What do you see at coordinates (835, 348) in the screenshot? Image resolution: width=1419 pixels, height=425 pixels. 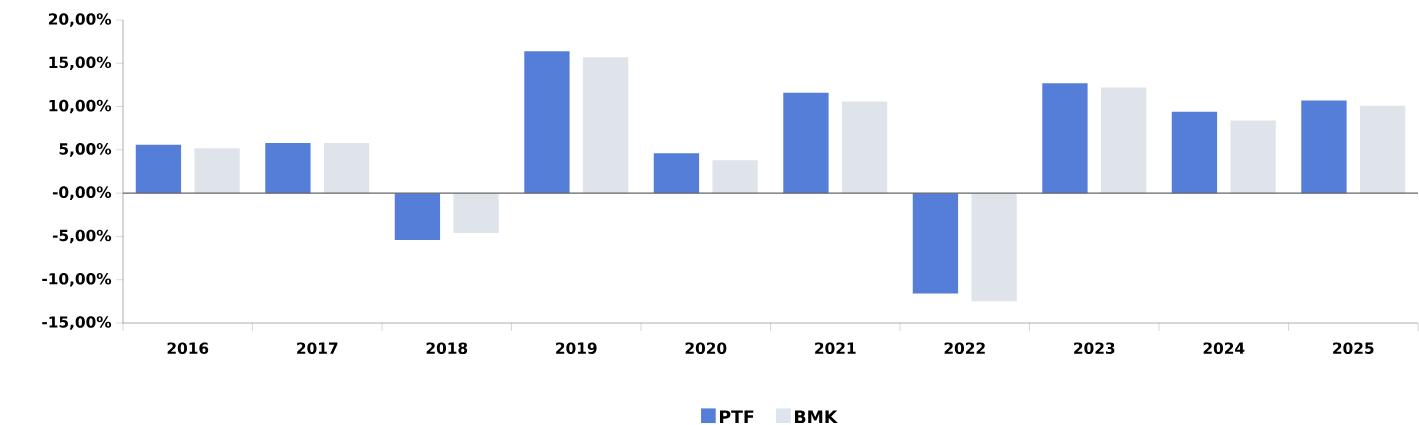 I see `x-tick-label: 2021` at bounding box center [835, 348].